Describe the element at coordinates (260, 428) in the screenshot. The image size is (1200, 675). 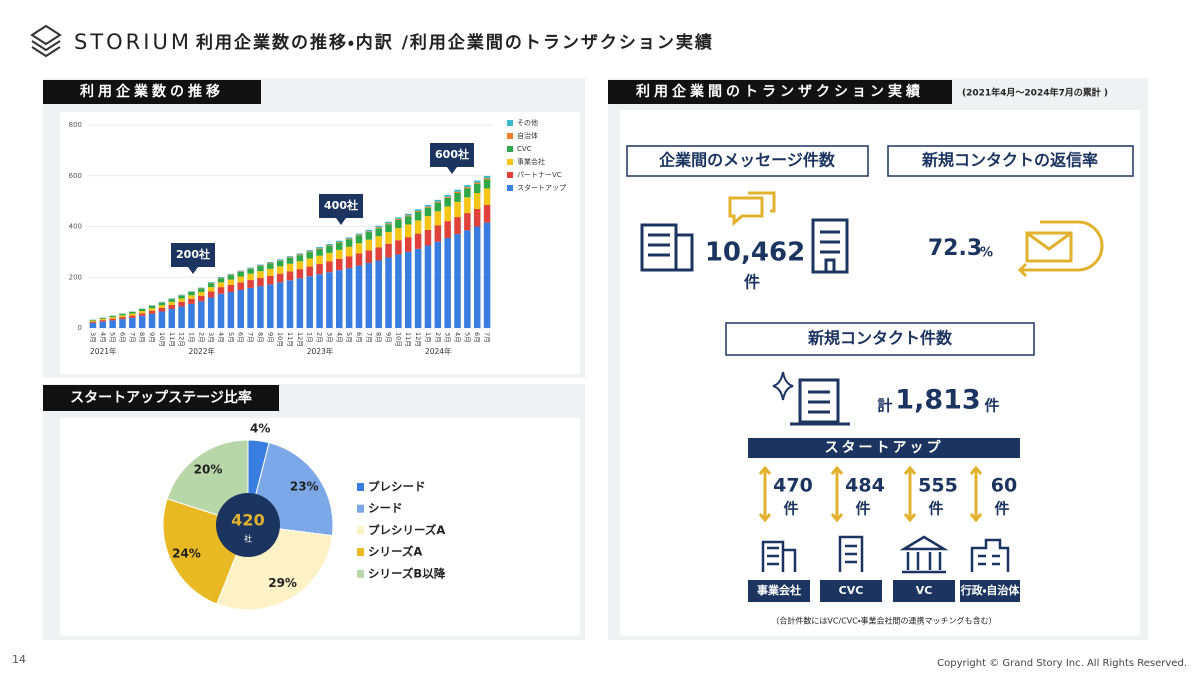
I see `slice-label: 4%` at that location.